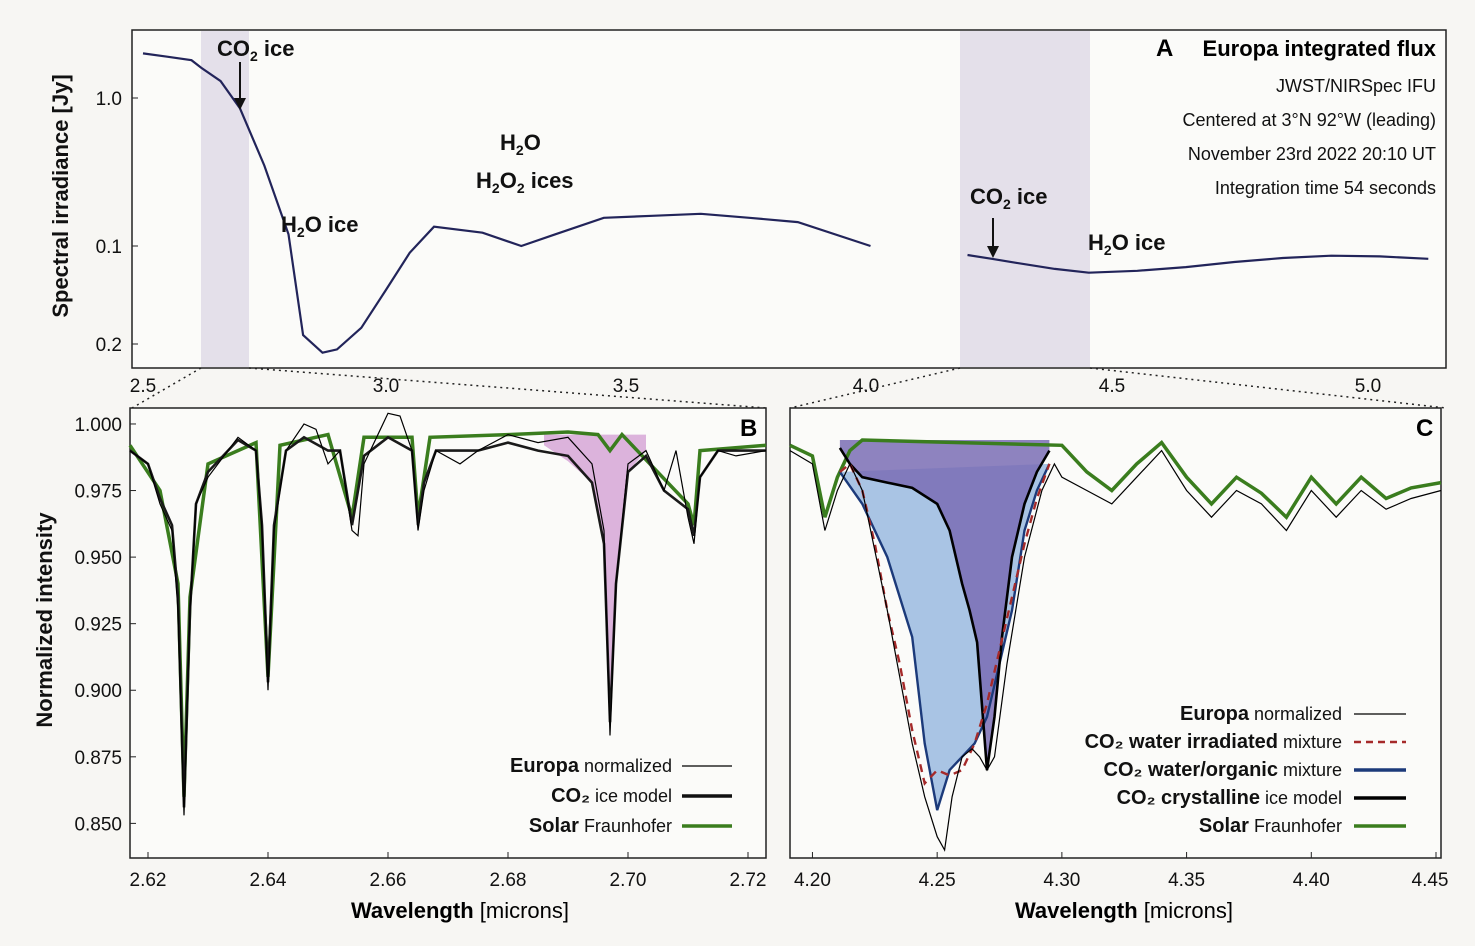  I want to click on c-xticks: 4.20 4.25 4.30 4.35 4.40 4.45, so click(1121, 871).